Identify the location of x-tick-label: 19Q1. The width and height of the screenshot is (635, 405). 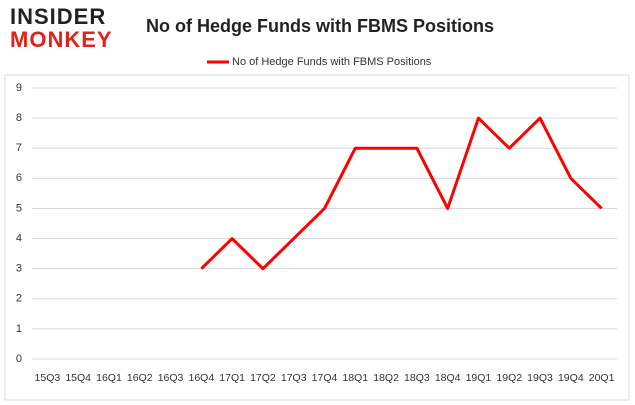
(479, 378).